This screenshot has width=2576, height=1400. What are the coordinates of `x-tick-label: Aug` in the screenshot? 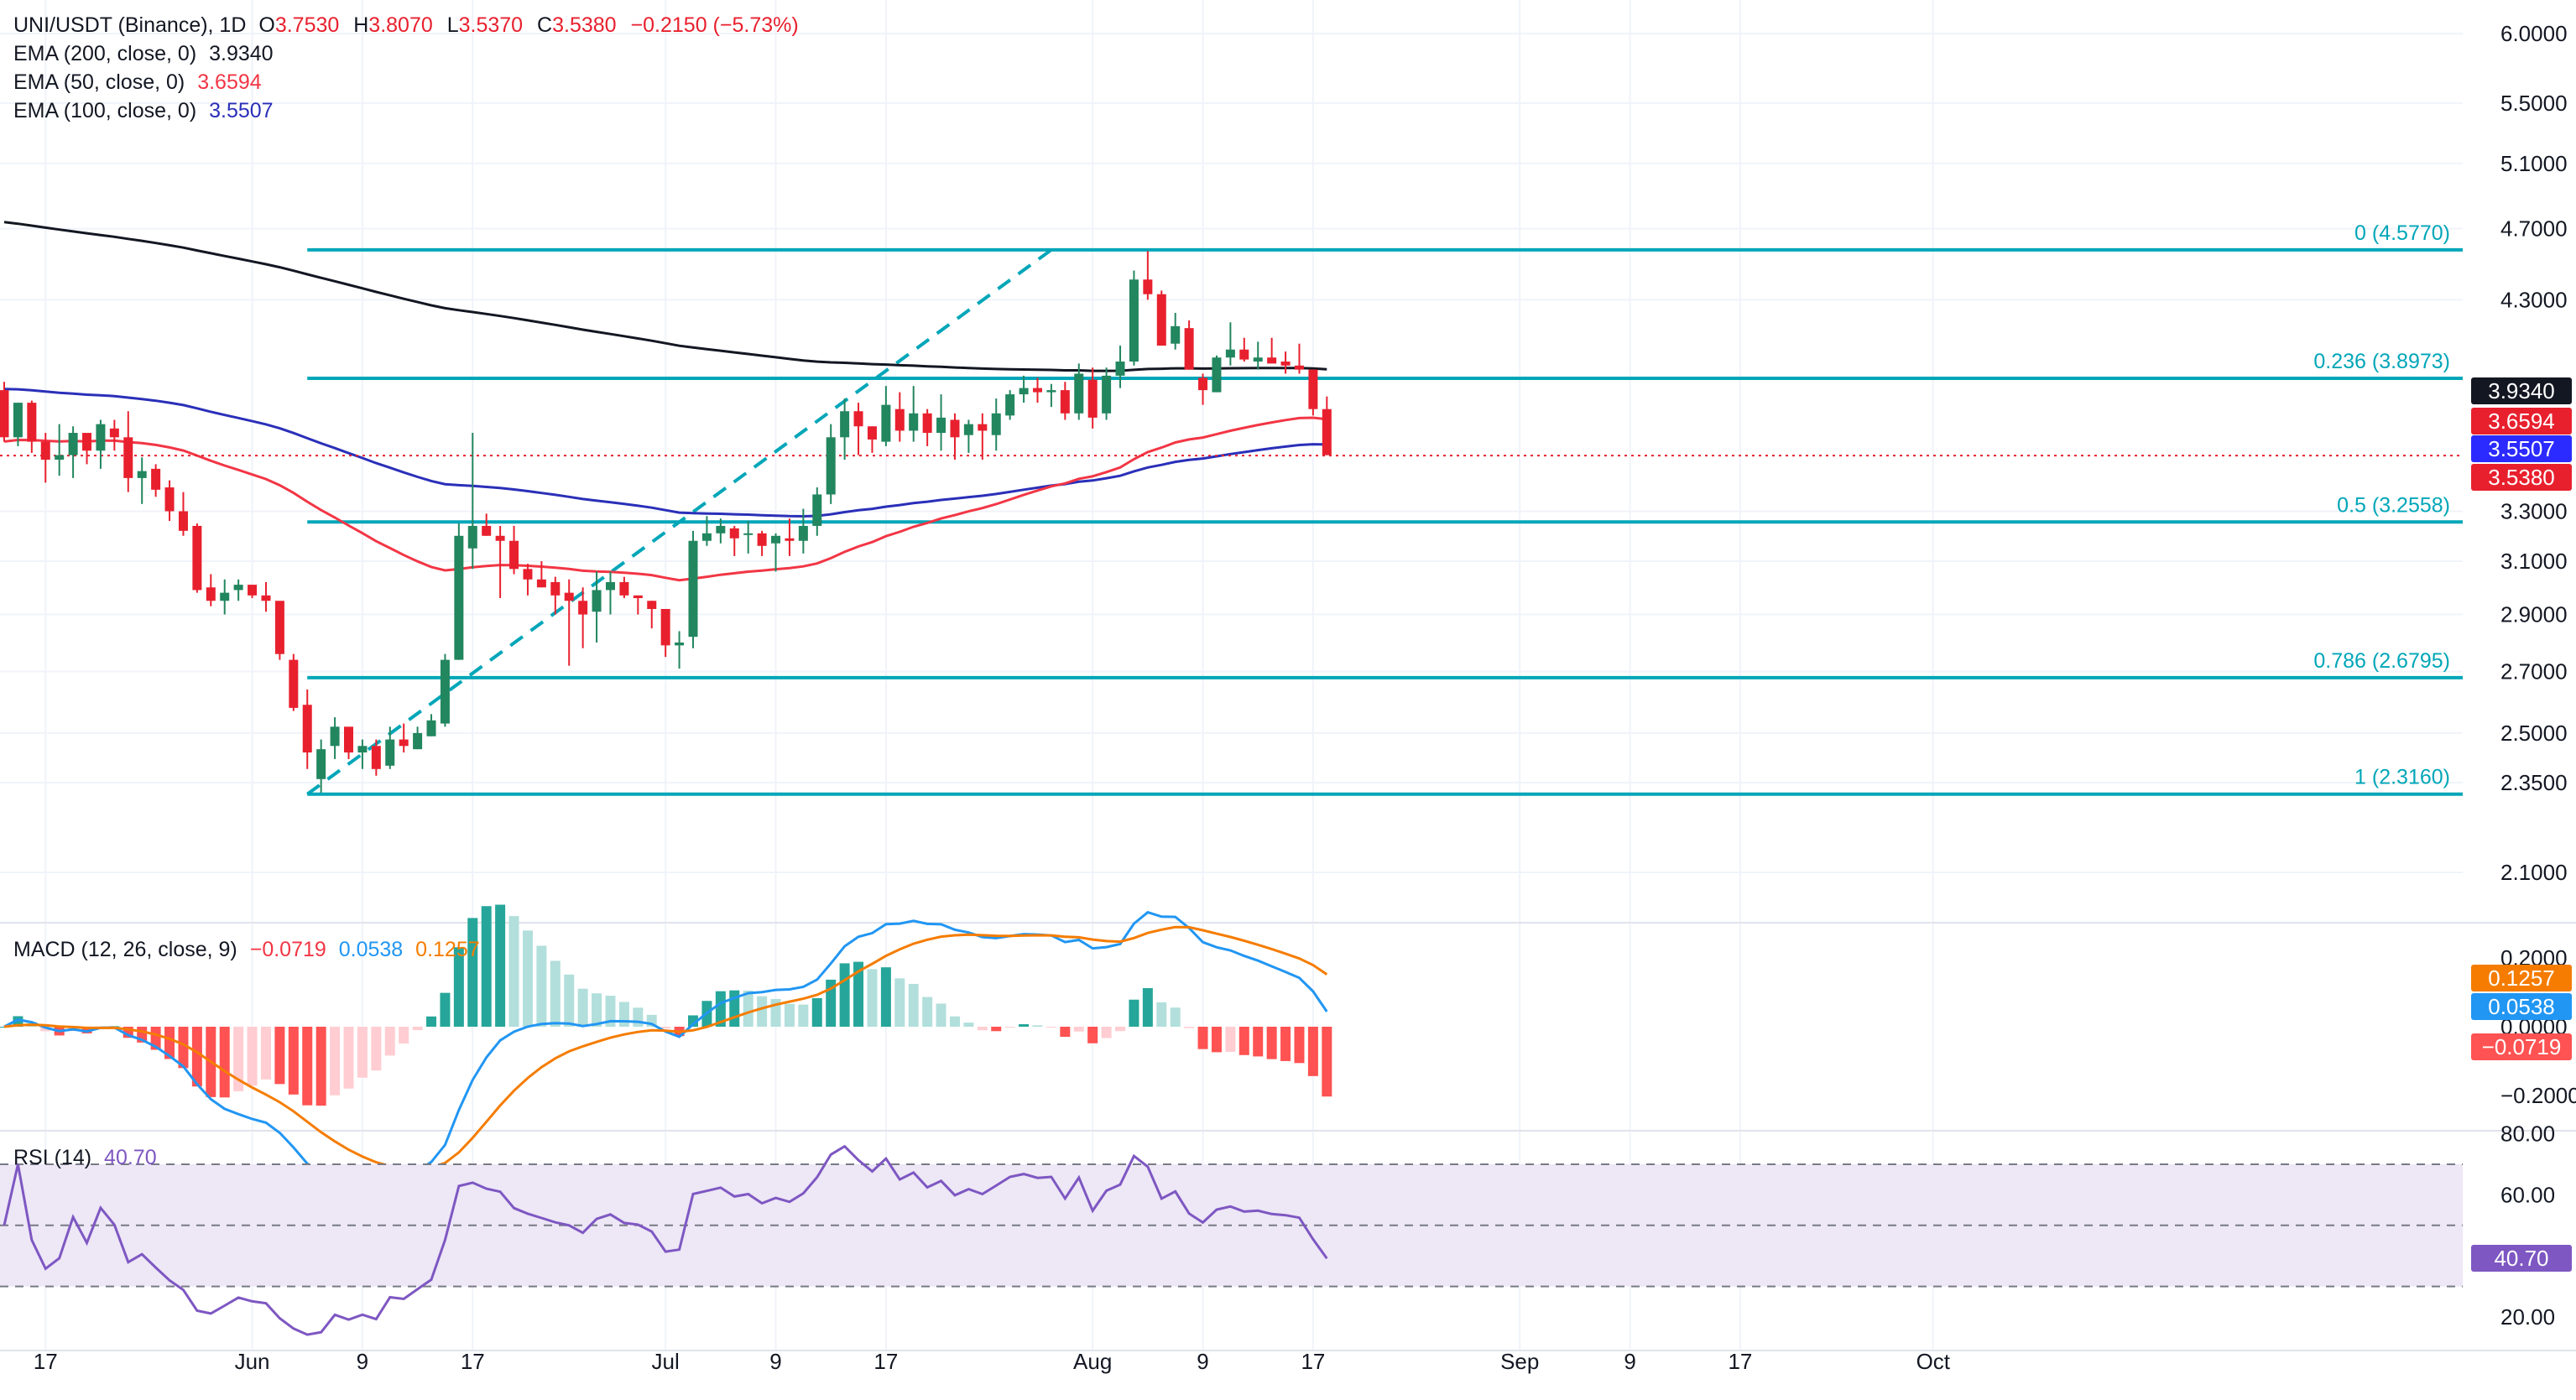 It's located at (1092, 1361).